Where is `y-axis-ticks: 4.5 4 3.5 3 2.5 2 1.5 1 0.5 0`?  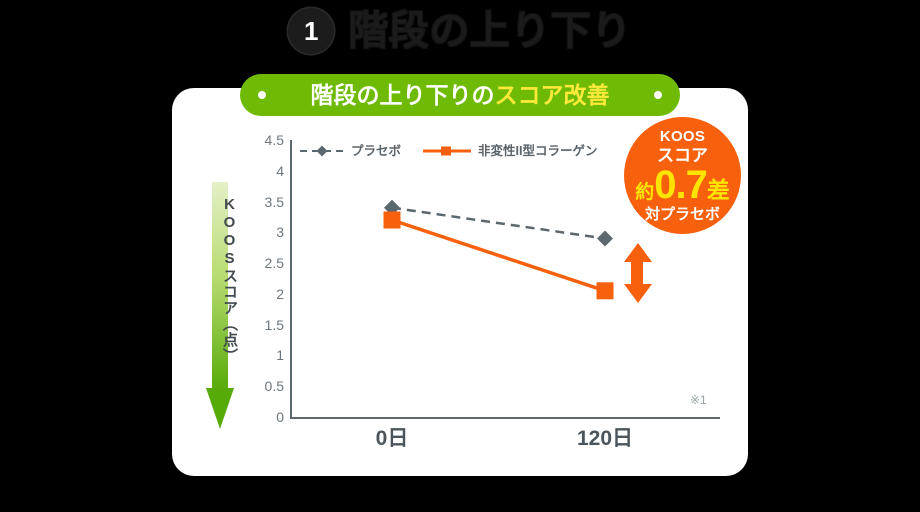
y-axis-ticks: 4.5 4 3.5 3 2.5 2 1.5 1 0.5 0 is located at coordinates (263, 256).